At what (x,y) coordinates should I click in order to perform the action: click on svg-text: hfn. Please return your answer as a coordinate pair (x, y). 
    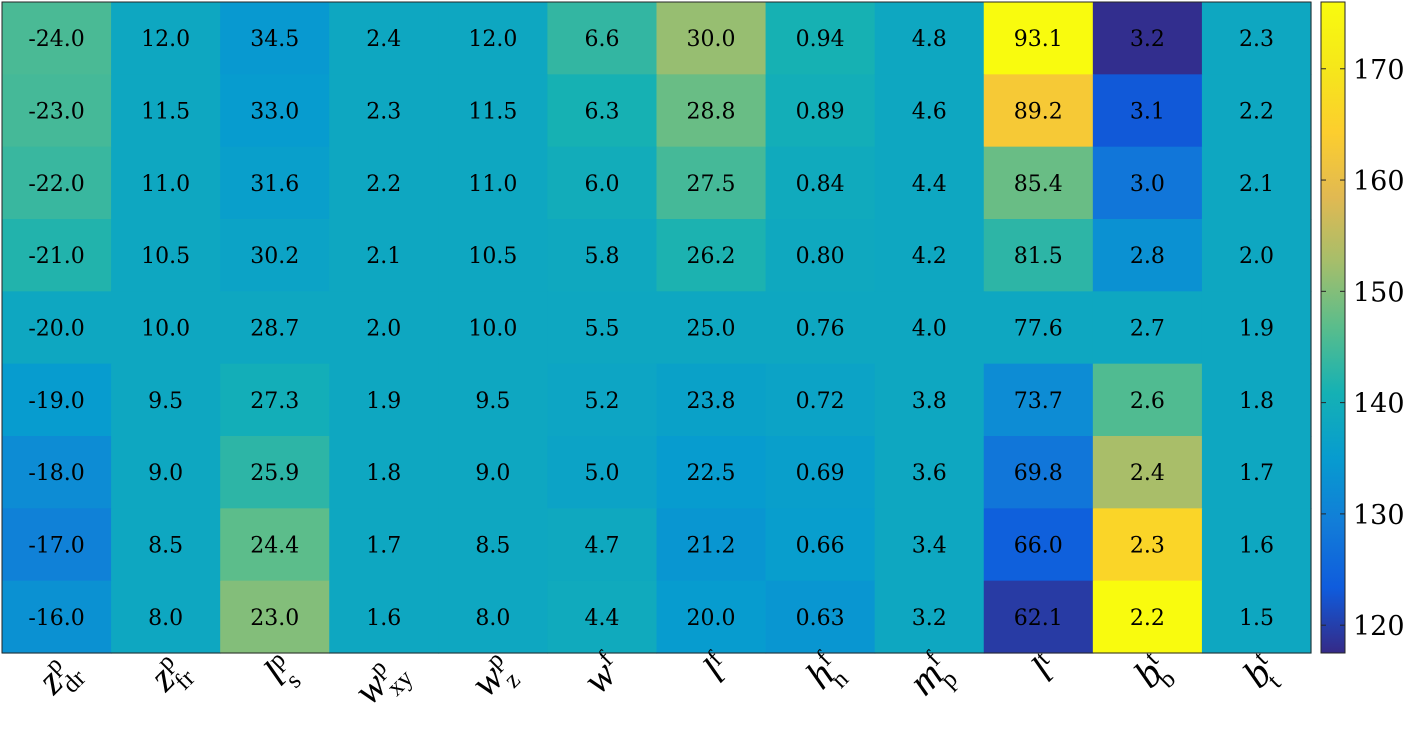
    Looking at the image, I should click on (826, 674).